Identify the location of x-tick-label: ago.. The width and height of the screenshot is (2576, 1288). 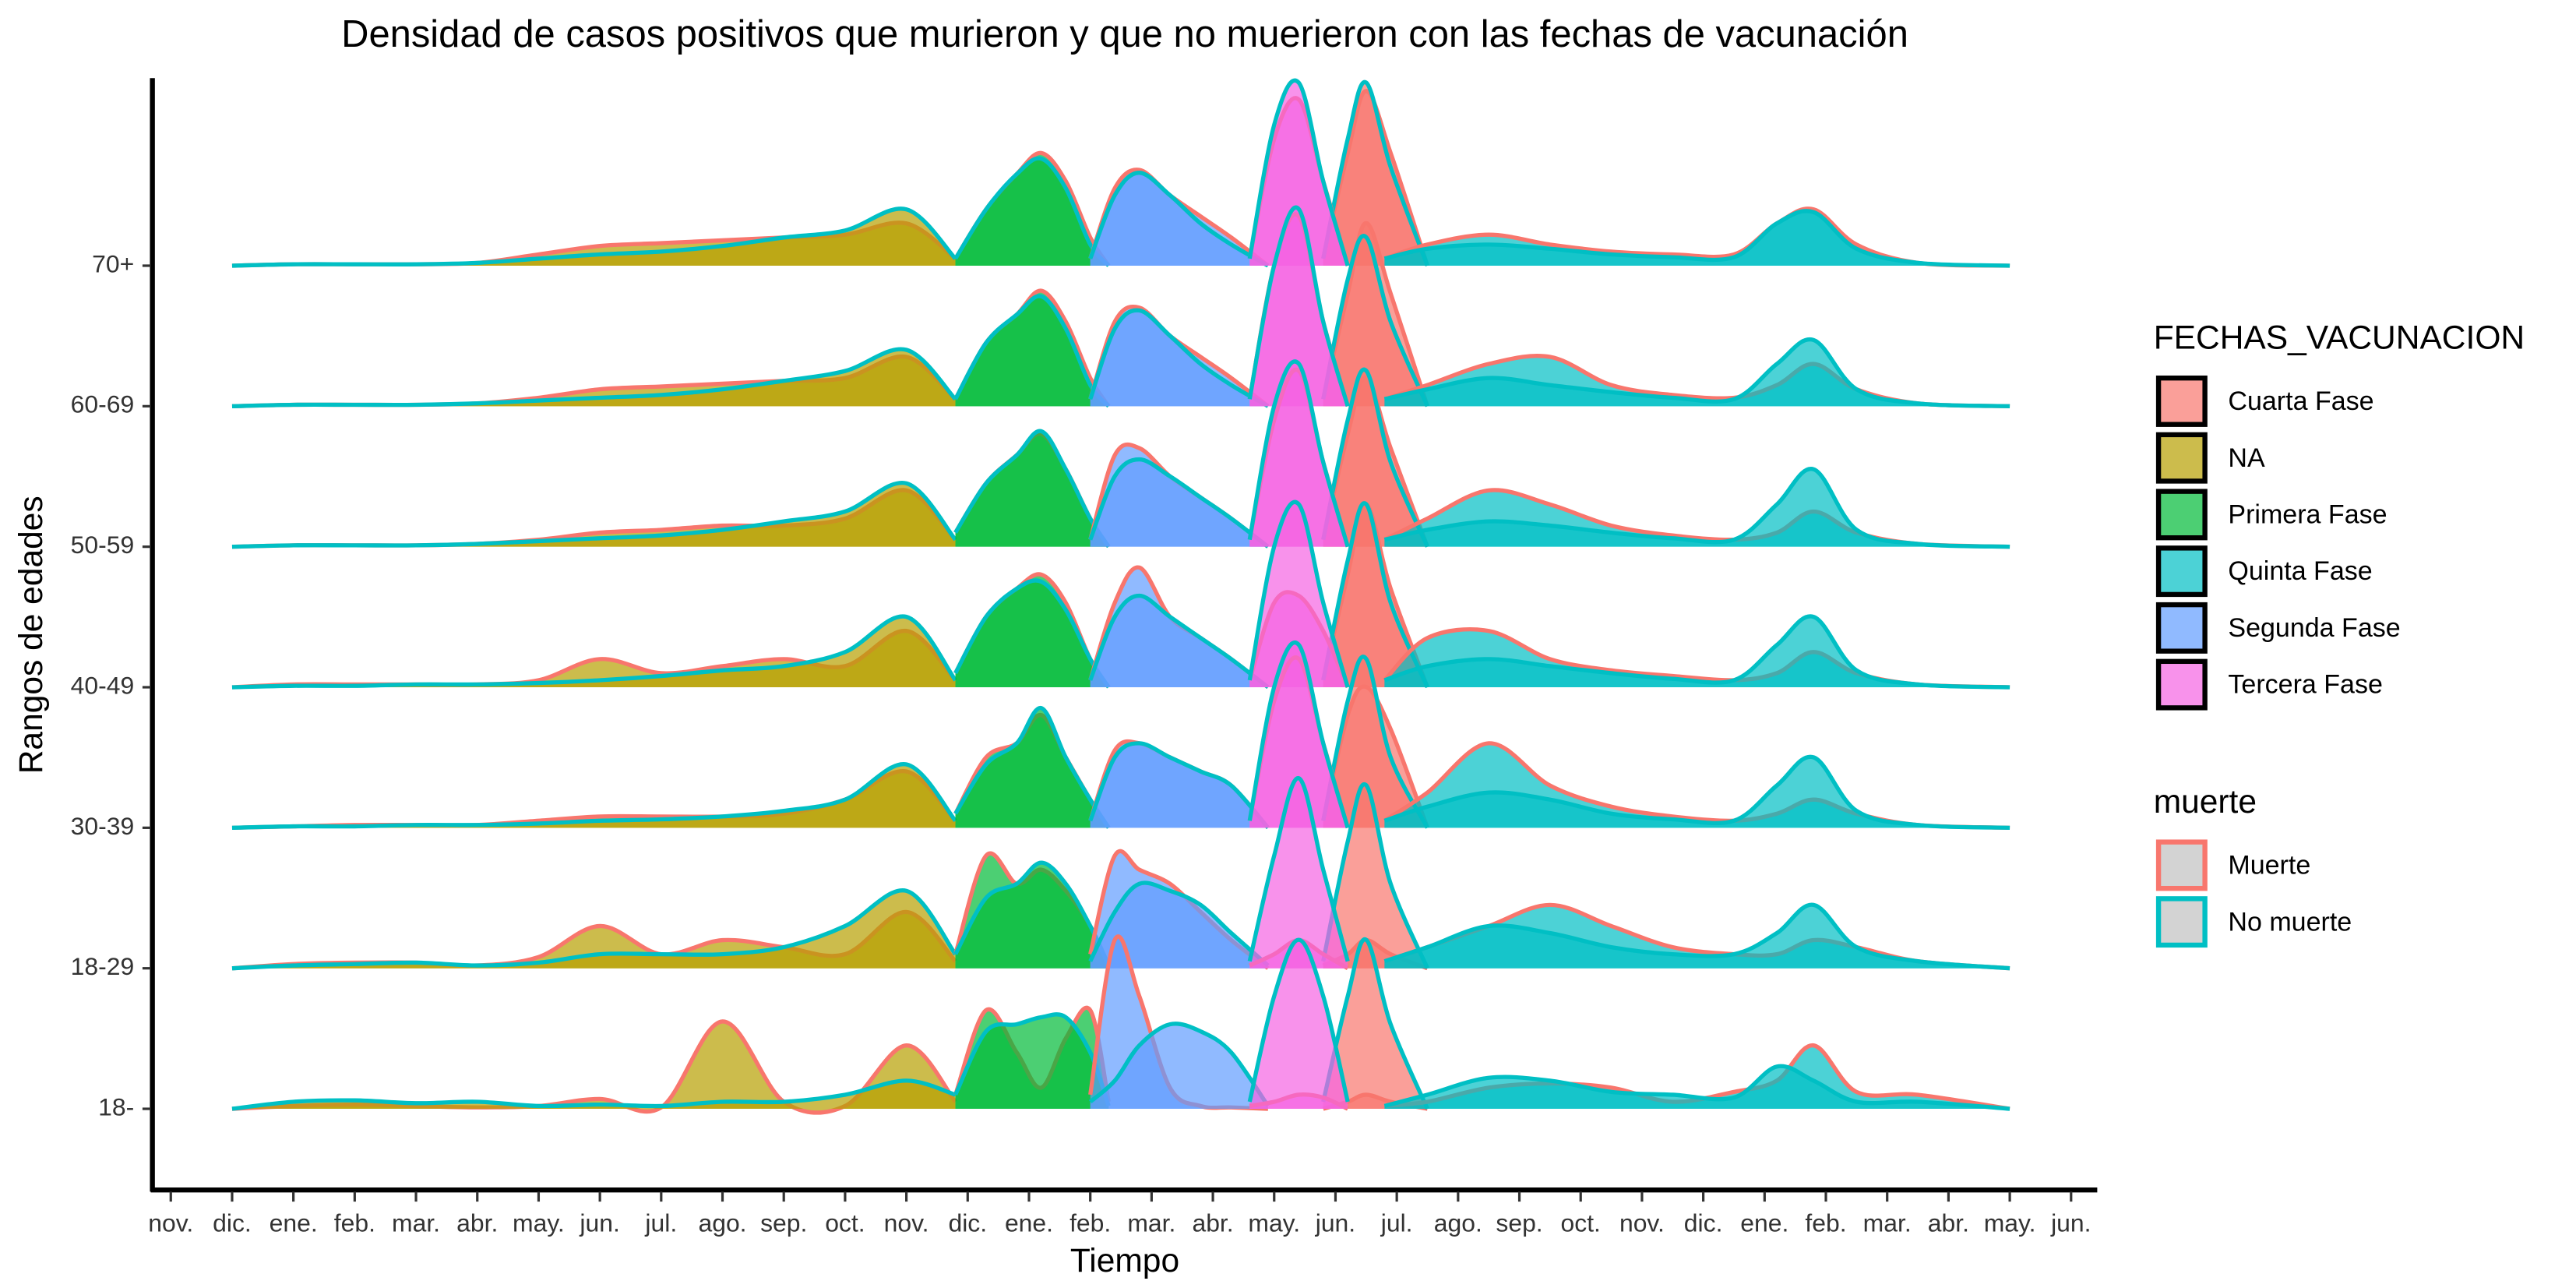
(722, 1223).